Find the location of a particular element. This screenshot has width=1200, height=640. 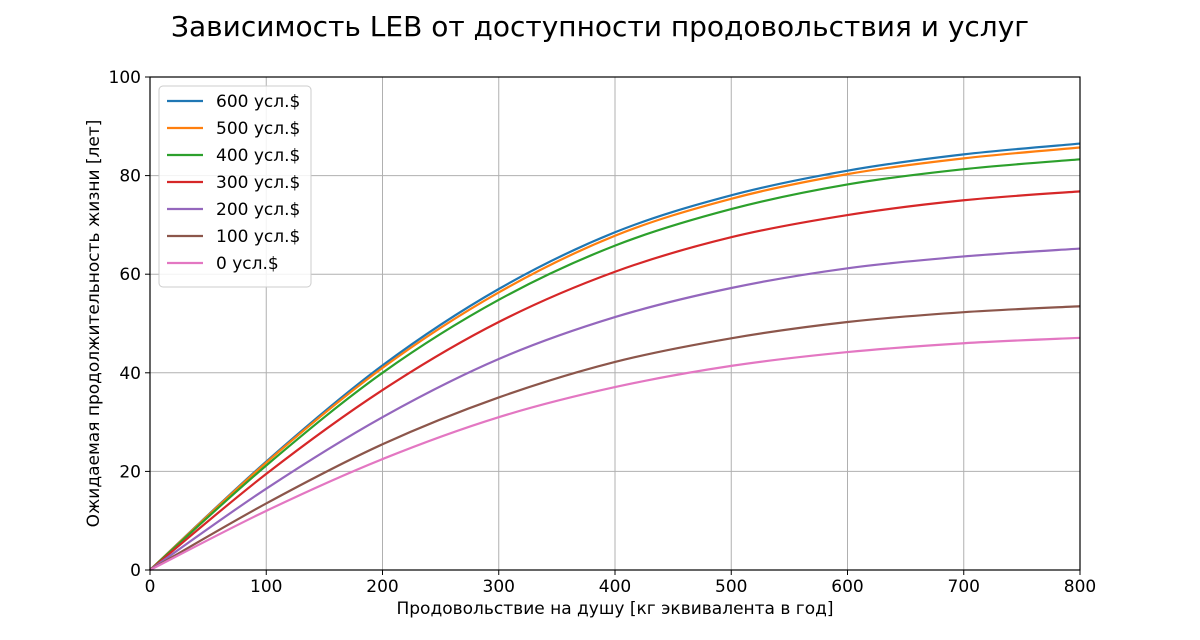

y-tick-label: 40 is located at coordinates (130, 374).